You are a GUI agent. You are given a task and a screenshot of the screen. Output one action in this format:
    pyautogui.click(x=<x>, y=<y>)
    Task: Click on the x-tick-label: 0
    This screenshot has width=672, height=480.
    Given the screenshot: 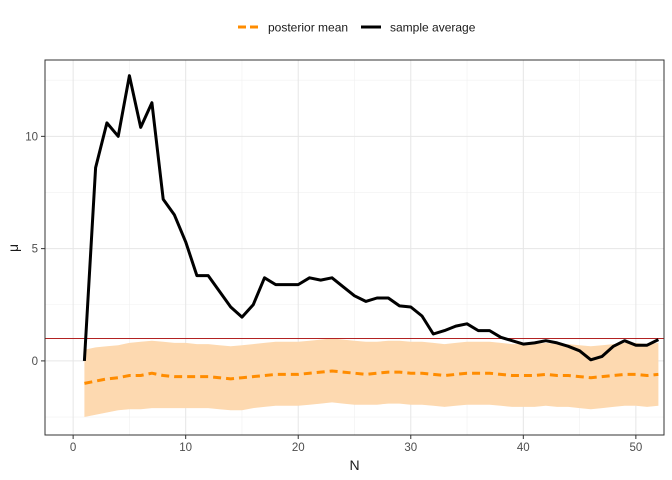 What is the action you would take?
    pyautogui.click(x=73, y=448)
    